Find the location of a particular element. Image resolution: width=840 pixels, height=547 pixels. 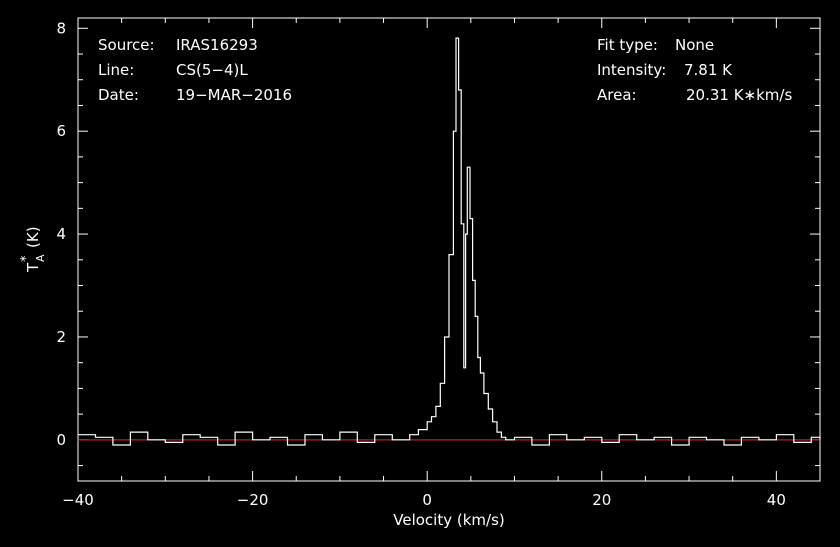

line-value: CS(5−4)L is located at coordinates (212, 70).